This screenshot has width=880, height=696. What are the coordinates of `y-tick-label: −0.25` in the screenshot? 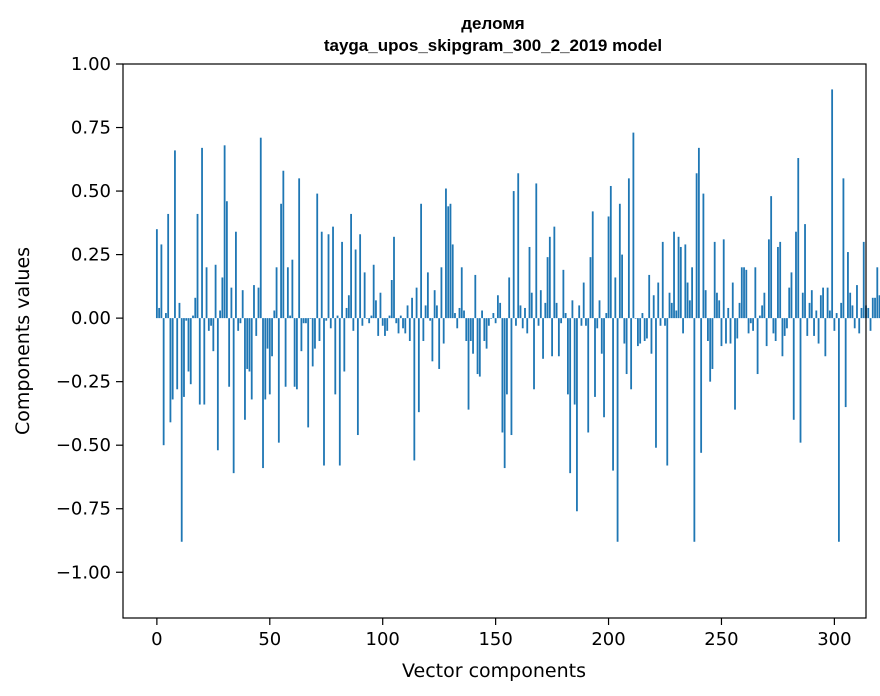 It's located at (83, 382).